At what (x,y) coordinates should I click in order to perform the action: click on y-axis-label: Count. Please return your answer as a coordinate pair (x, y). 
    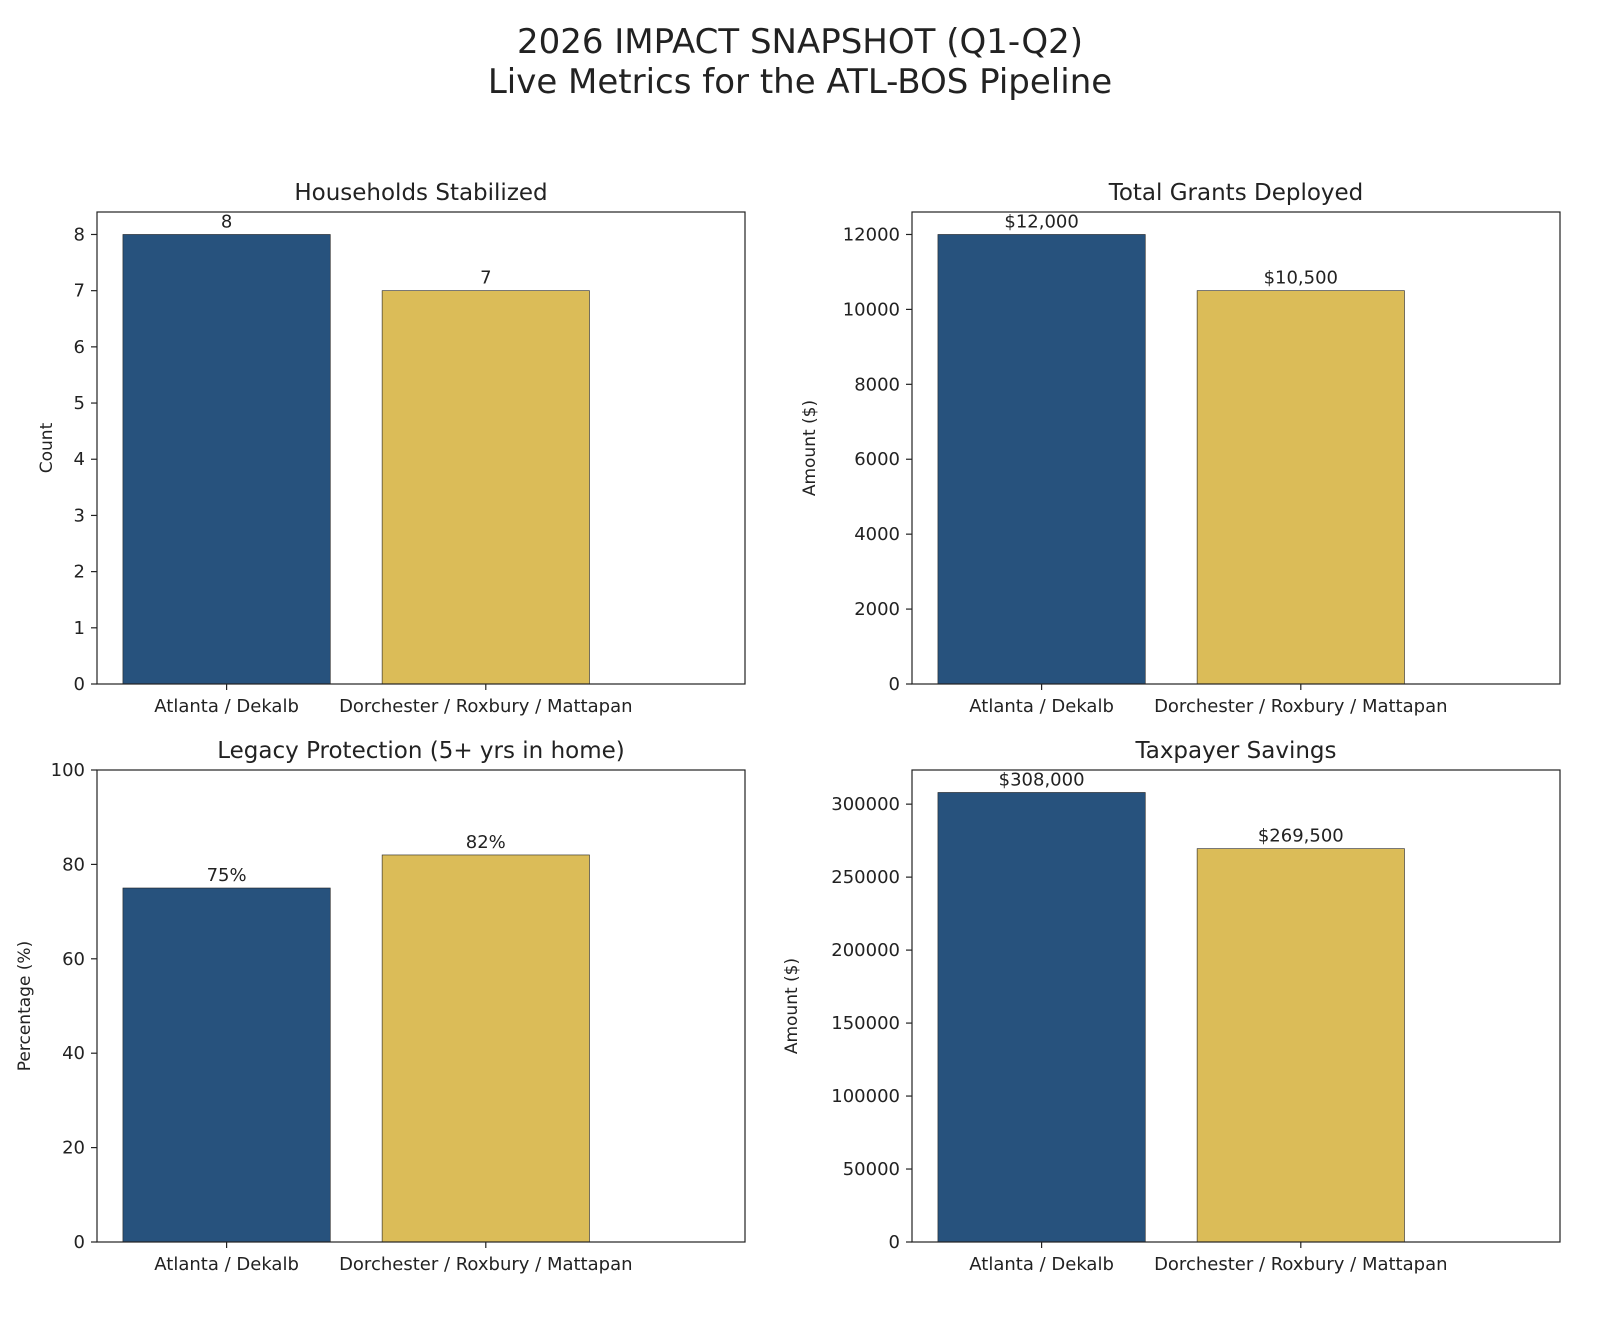
    Looking at the image, I should click on (47, 447).